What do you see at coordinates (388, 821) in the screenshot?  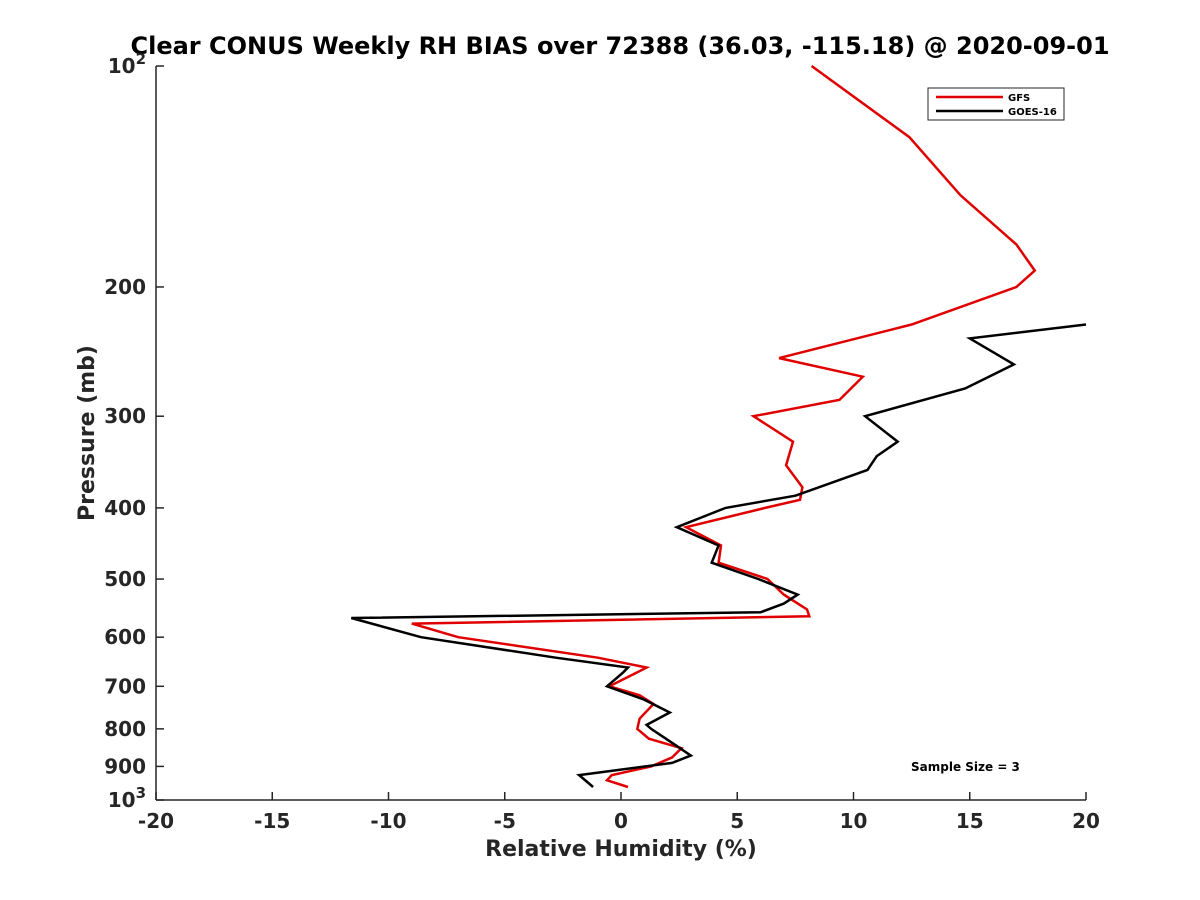 I see `x-tick-label: -10` at bounding box center [388, 821].